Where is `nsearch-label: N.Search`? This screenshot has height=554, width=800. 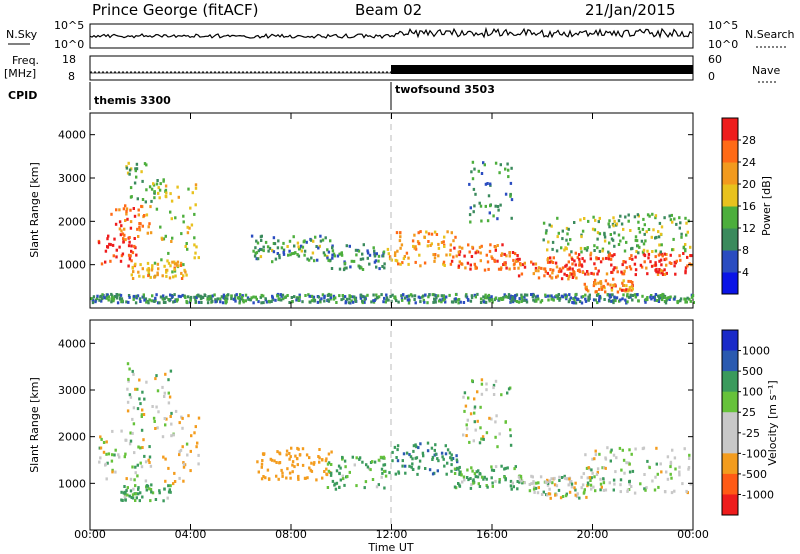
nsearch-label: N.Search is located at coordinates (770, 34).